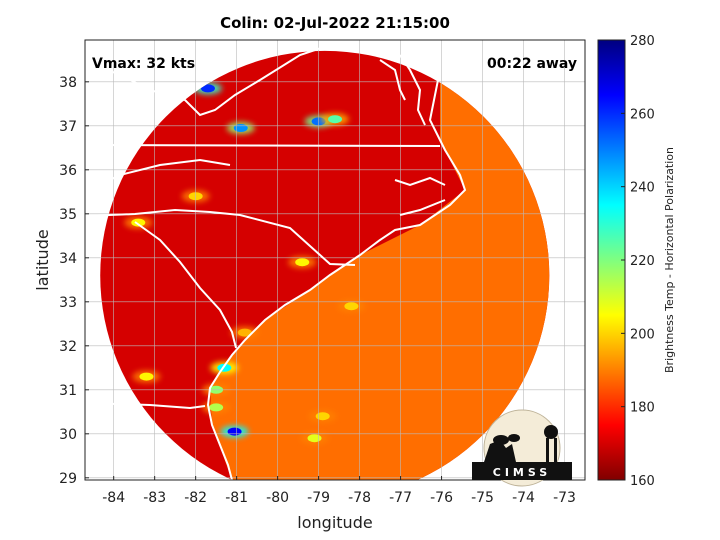  Describe the element at coordinates (422, 207) in the screenshot. I see `pamlico-sound` at that location.